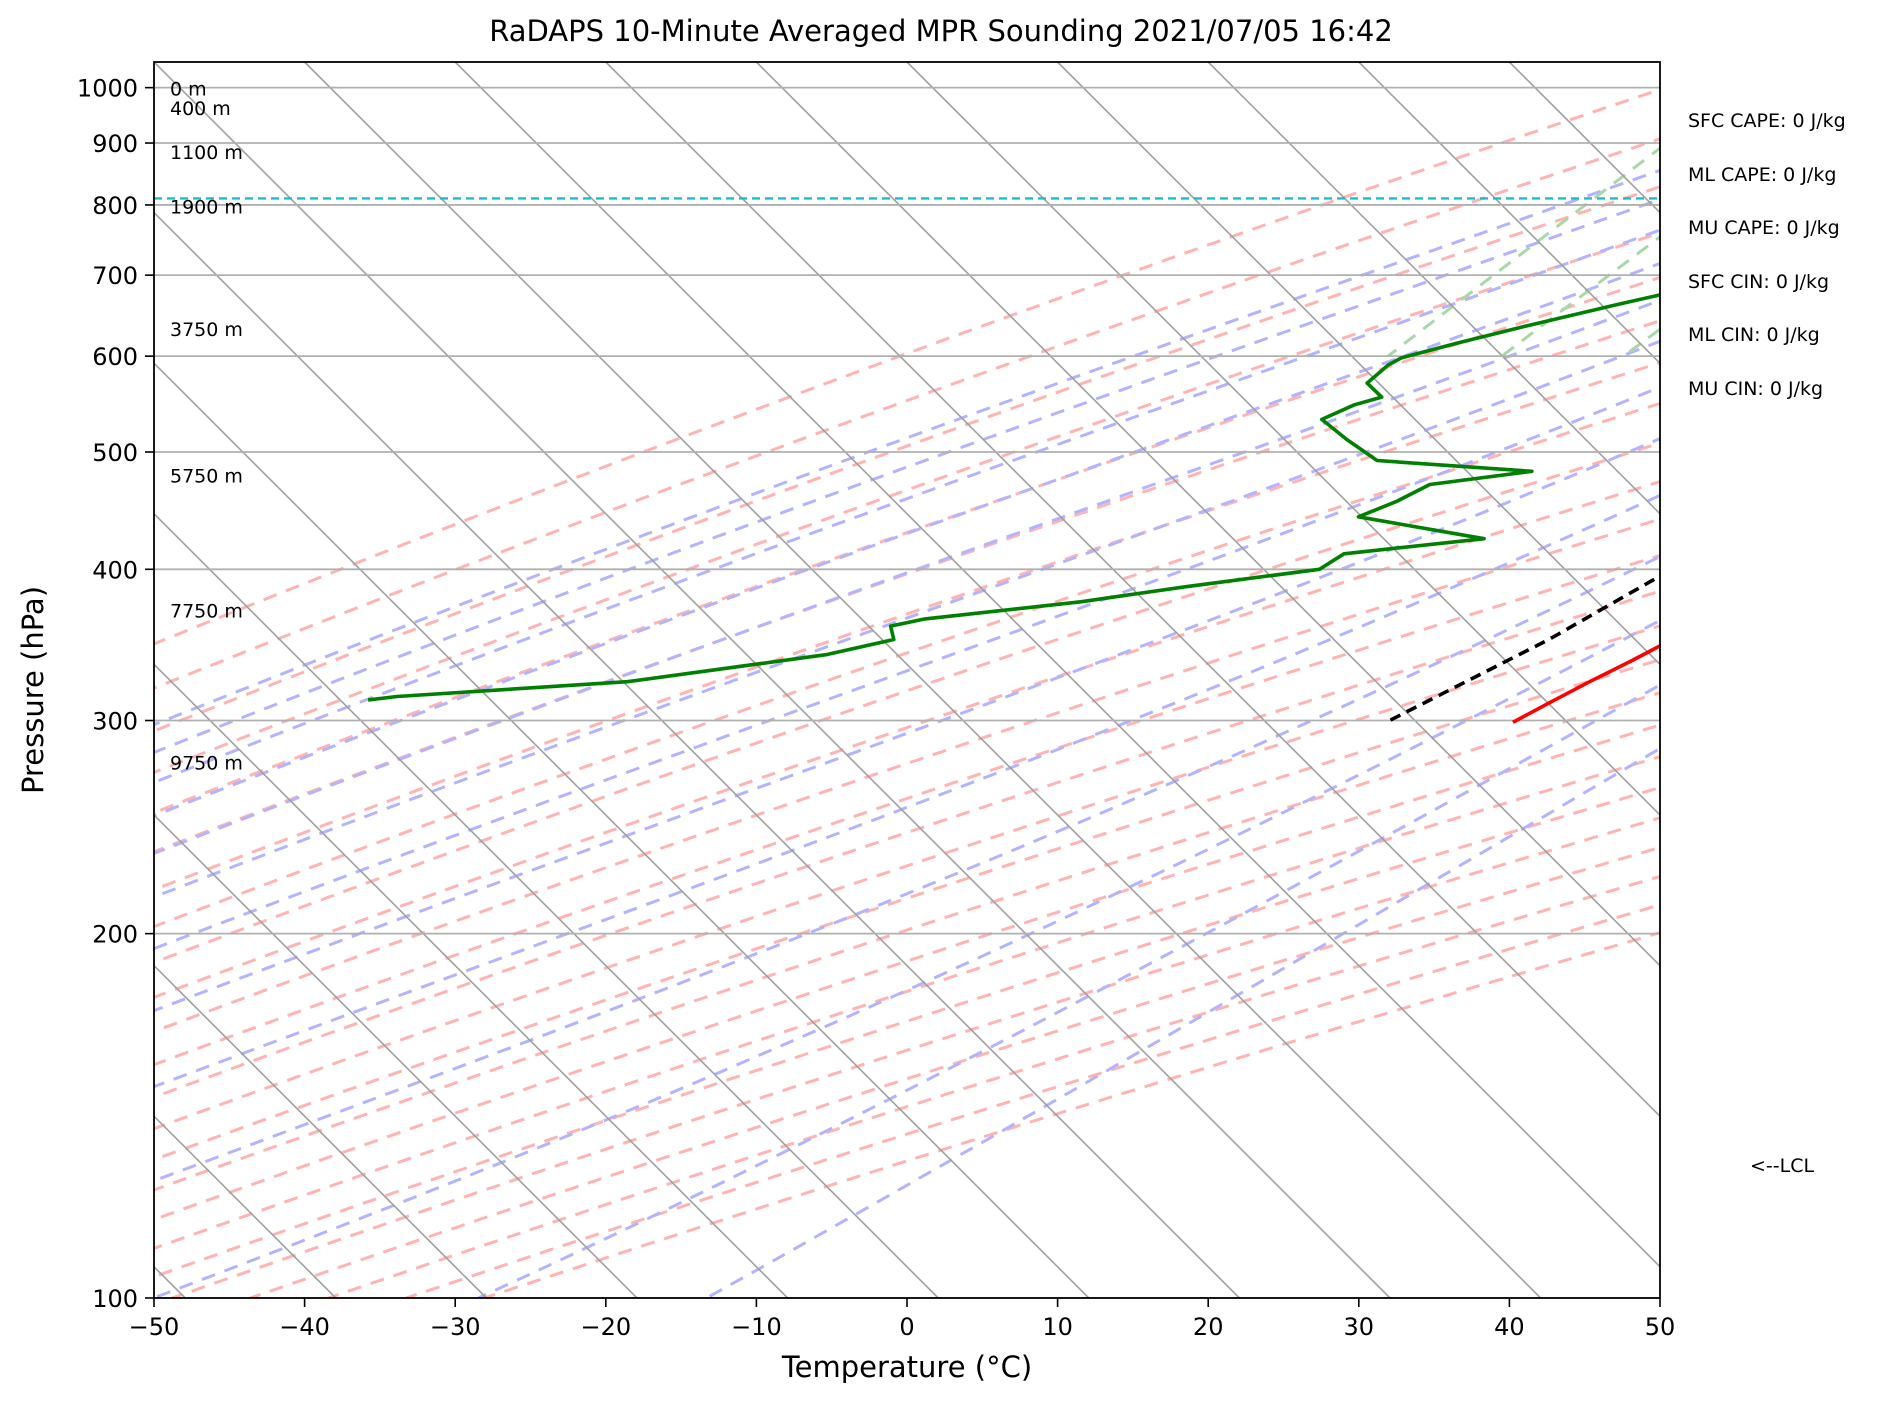 The width and height of the screenshot is (1882, 1406). I want to click on x-axis-label: Temperature (°C), so click(907, 1367).